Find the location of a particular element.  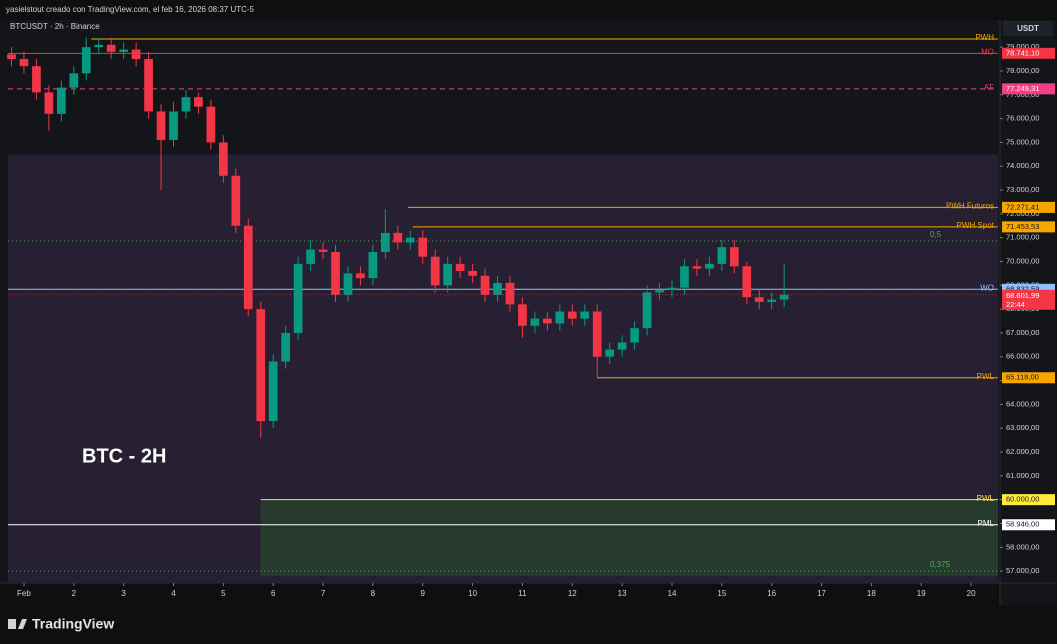

level-label: WO is located at coordinates (987, 287).